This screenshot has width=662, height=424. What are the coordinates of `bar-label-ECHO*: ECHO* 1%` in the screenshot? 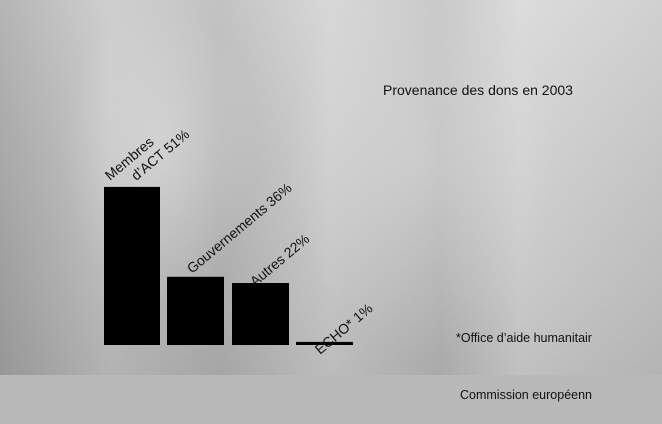 It's located at (344, 328).